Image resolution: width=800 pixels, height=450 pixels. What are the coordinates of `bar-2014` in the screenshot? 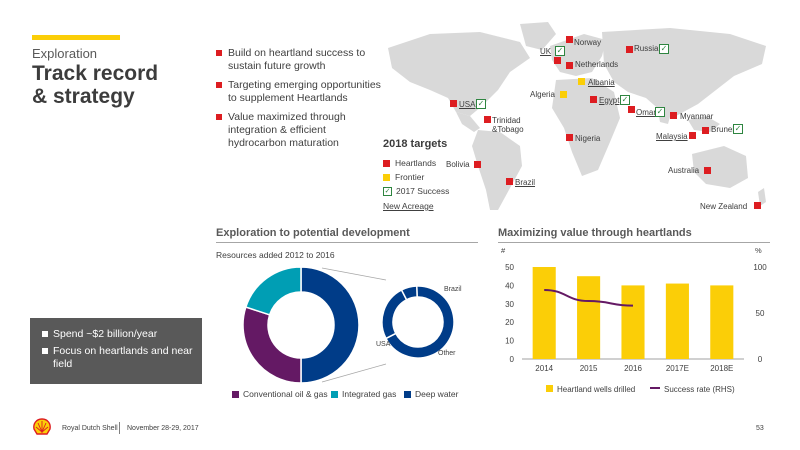 It's located at (544, 313).